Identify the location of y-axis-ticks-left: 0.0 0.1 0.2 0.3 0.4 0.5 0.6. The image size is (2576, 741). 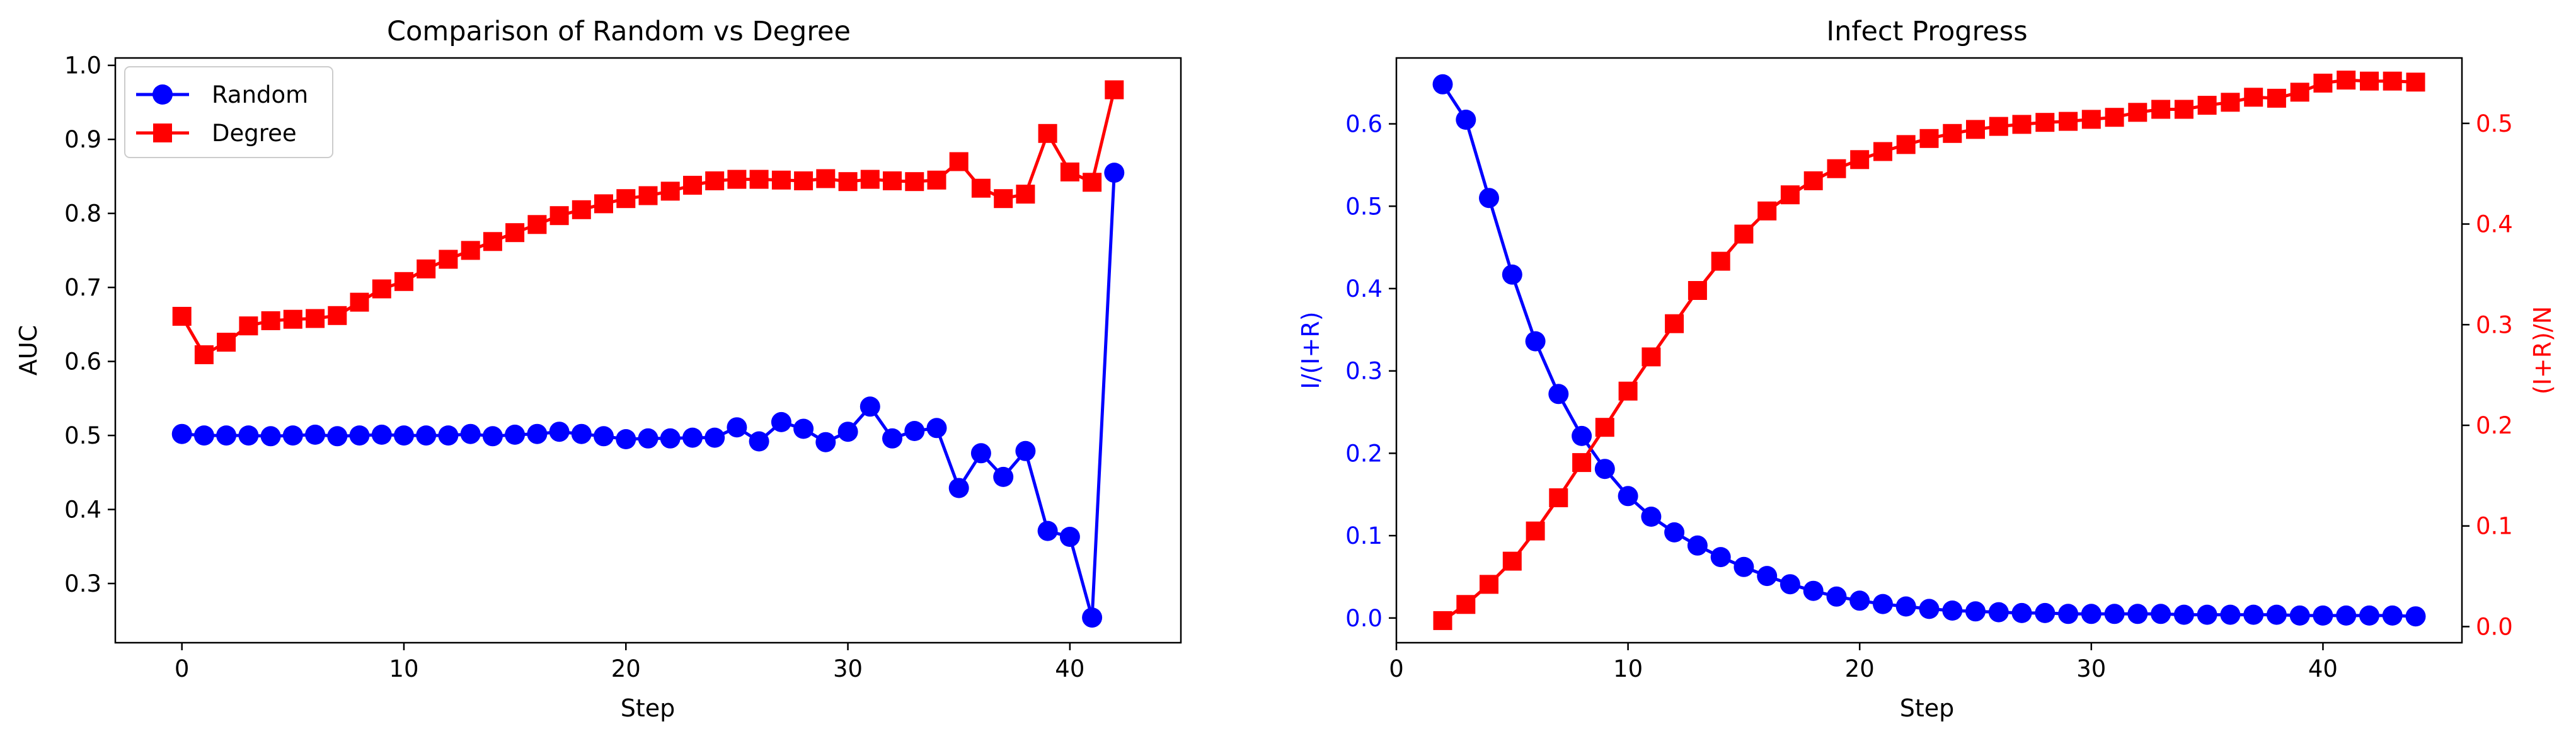
(1370, 371).